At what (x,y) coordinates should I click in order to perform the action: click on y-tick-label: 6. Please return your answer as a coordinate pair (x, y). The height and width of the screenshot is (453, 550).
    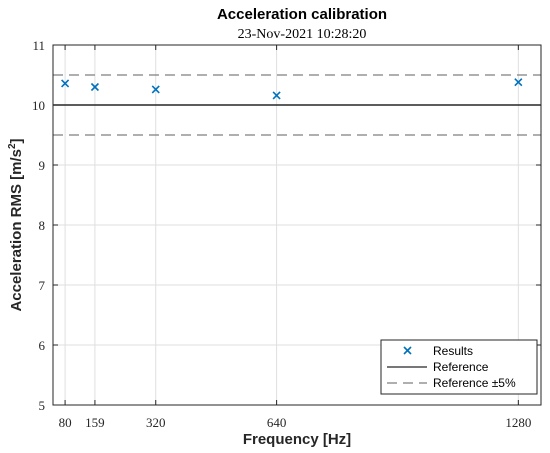
    Looking at the image, I should click on (42, 345).